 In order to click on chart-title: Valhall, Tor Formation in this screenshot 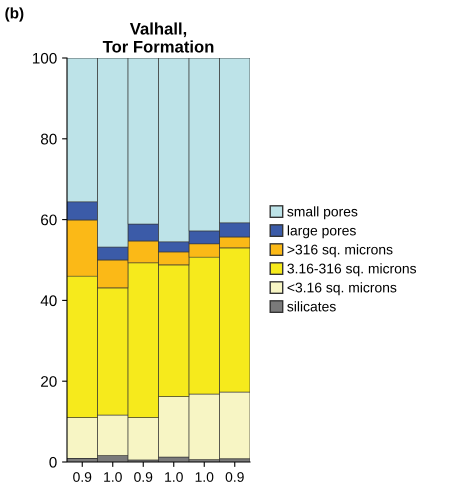, I will do `click(158, 37)`.